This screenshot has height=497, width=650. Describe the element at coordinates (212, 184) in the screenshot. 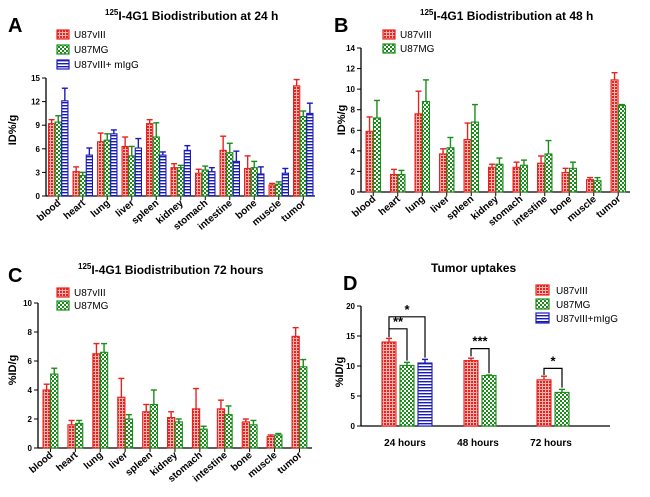

I see `bar-u87viii-migg-stomach` at that location.